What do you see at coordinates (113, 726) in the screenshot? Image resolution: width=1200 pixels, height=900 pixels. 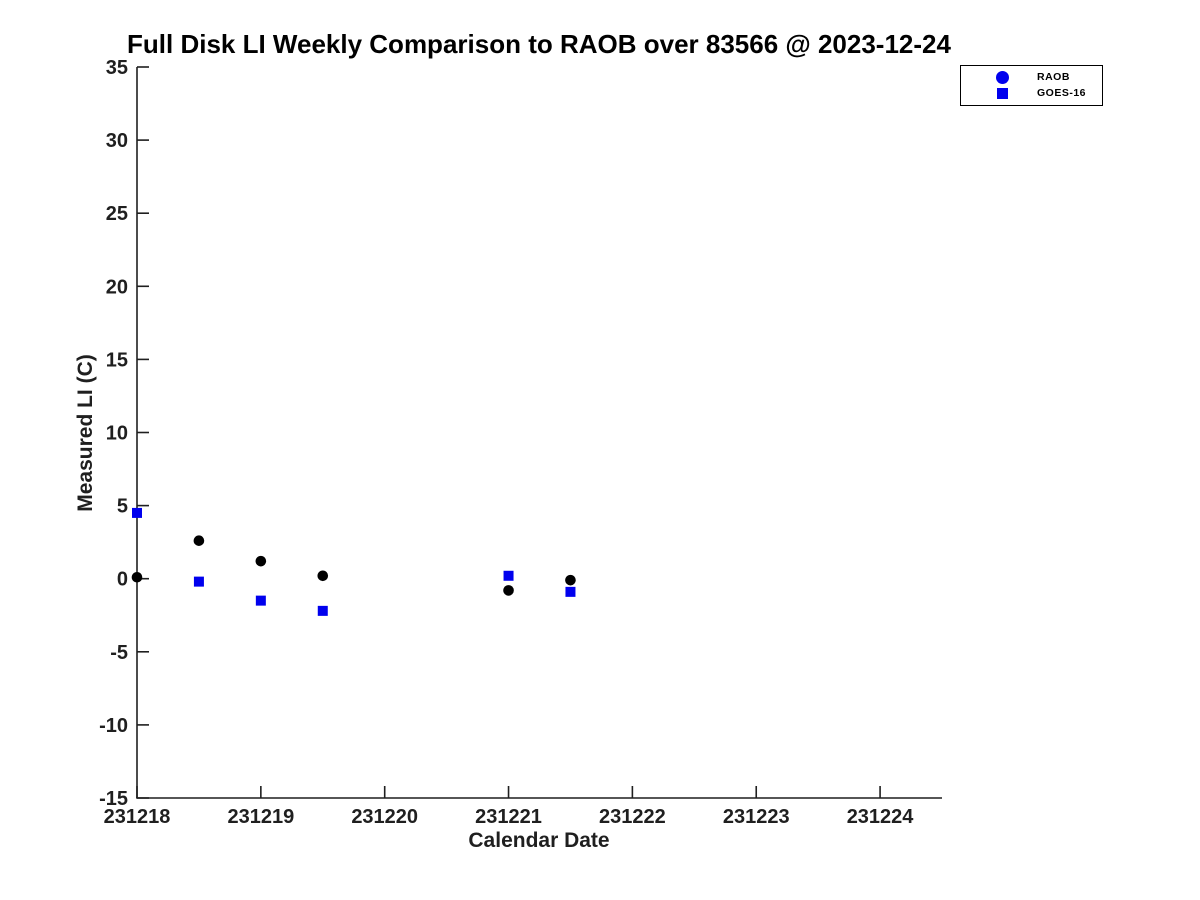 I see `y-tick-label: -10` at bounding box center [113, 726].